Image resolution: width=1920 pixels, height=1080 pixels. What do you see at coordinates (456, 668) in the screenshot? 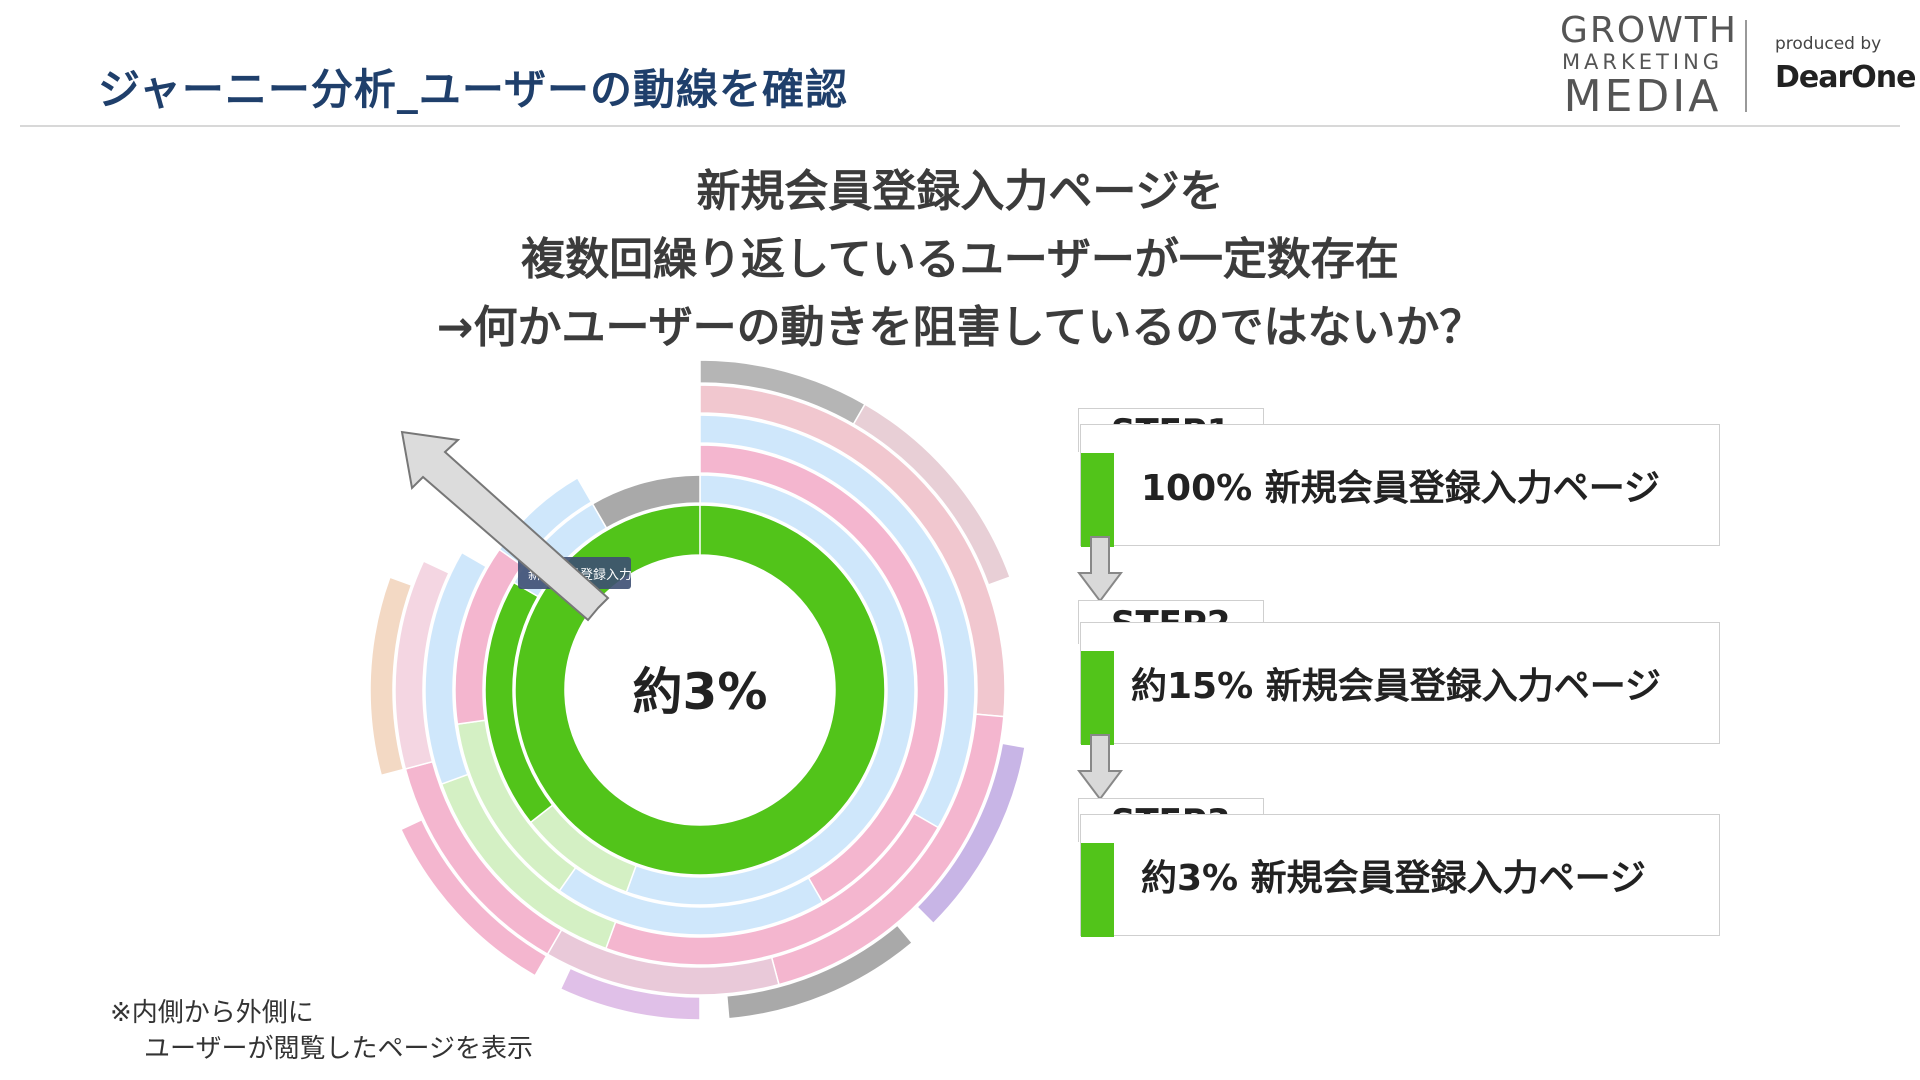
I see `sunburst-ring-step4-segment` at bounding box center [456, 668].